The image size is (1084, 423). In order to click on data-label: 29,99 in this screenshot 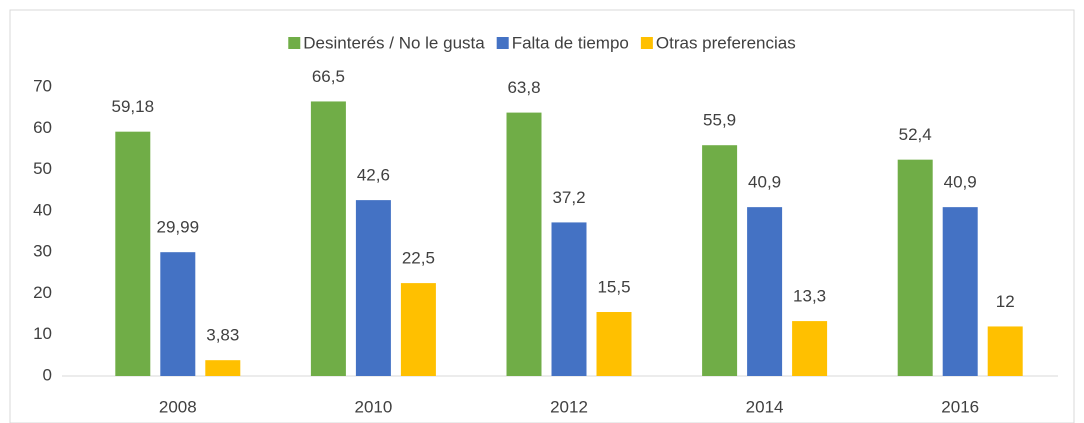, I will do `click(178, 227)`.